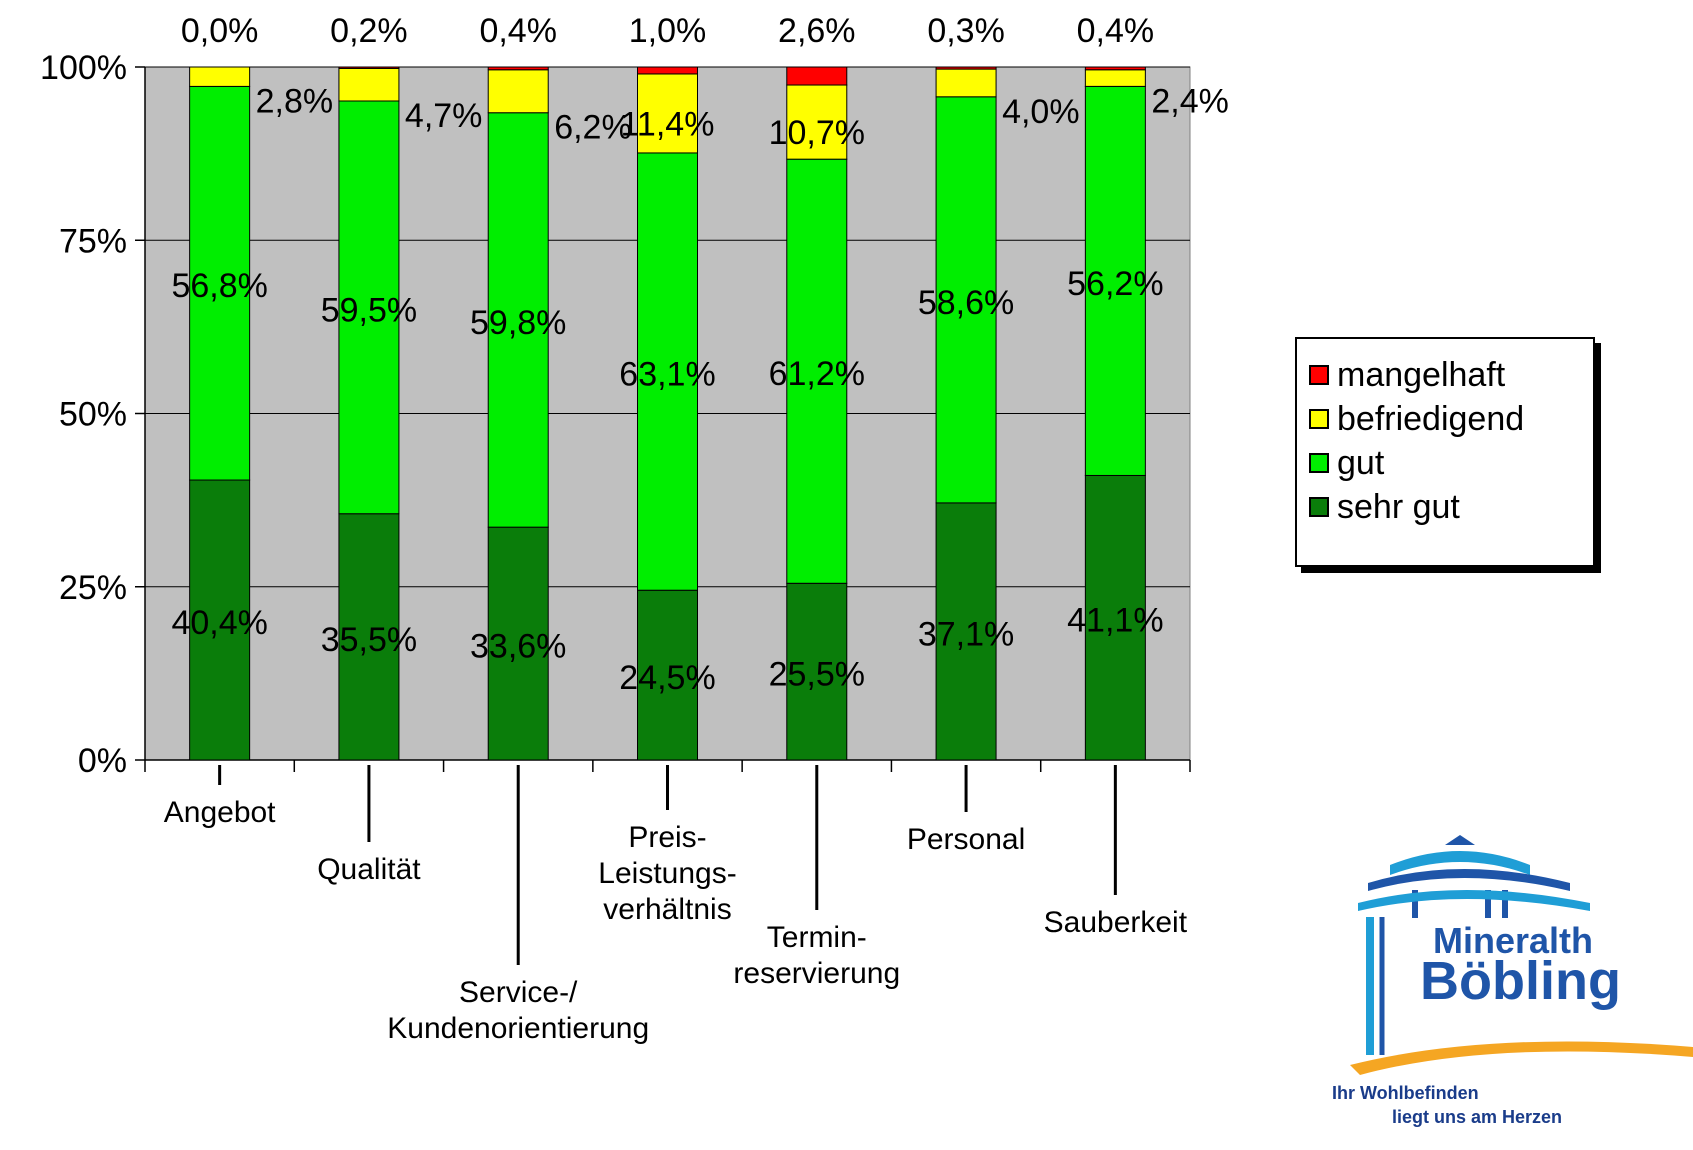  Describe the element at coordinates (1190, 101) in the screenshot. I see `data-label-befriedigend: 2,4%` at that location.